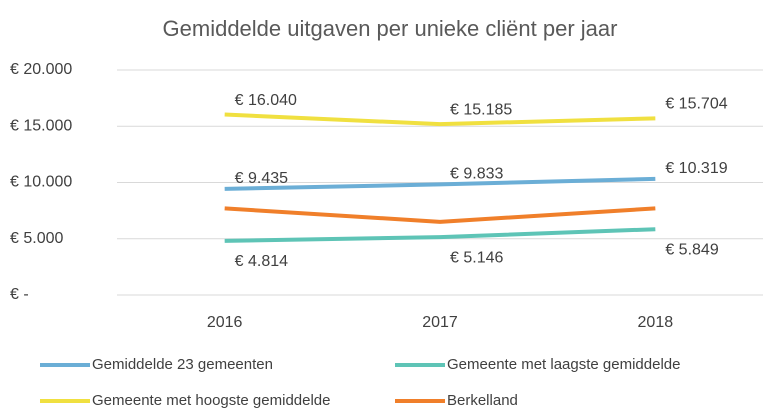  I want to click on y-tick-label: € 15.000, so click(41, 125).